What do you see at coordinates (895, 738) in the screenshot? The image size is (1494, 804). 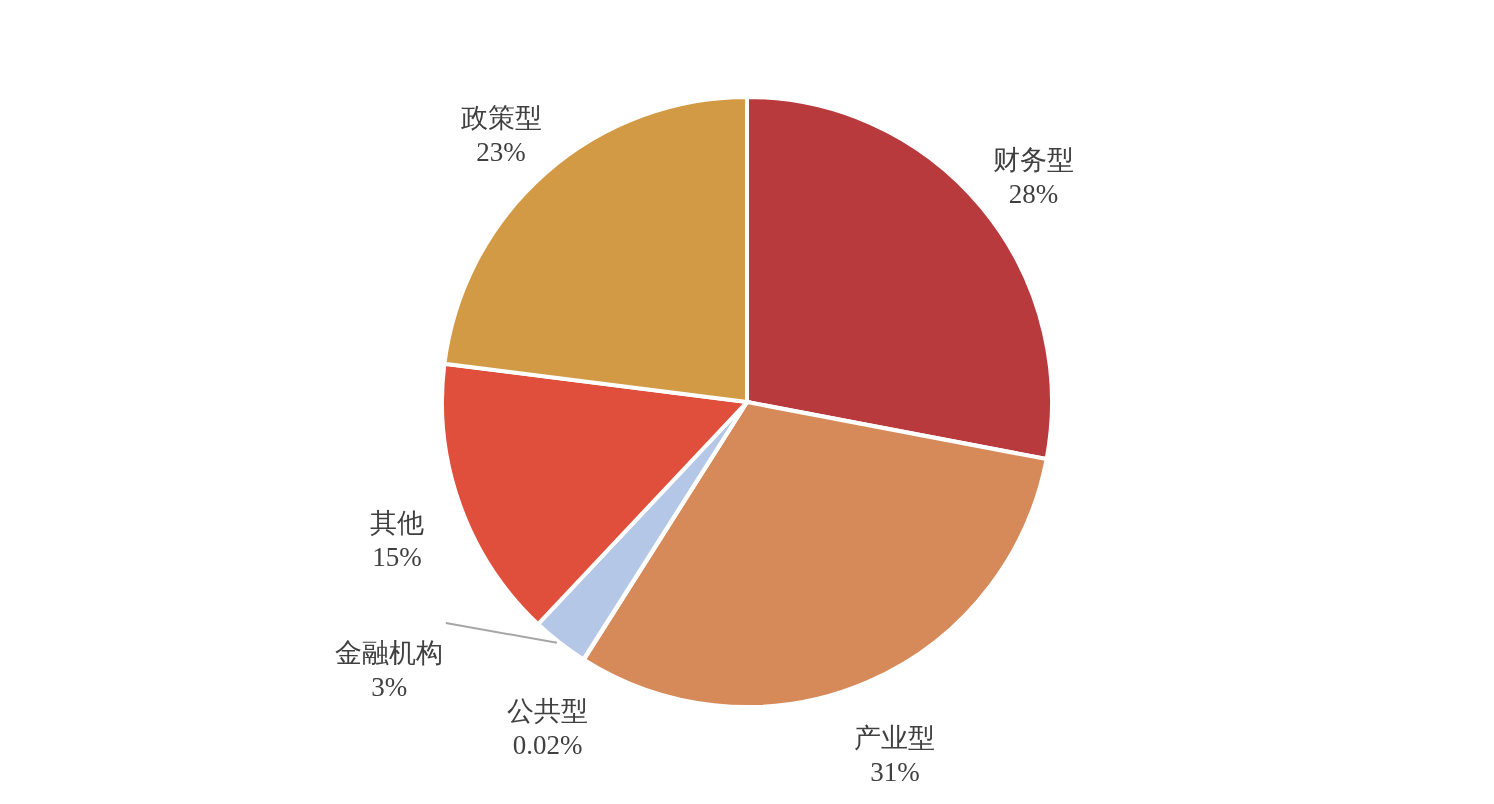 I see `slice-label: 产业型` at bounding box center [895, 738].